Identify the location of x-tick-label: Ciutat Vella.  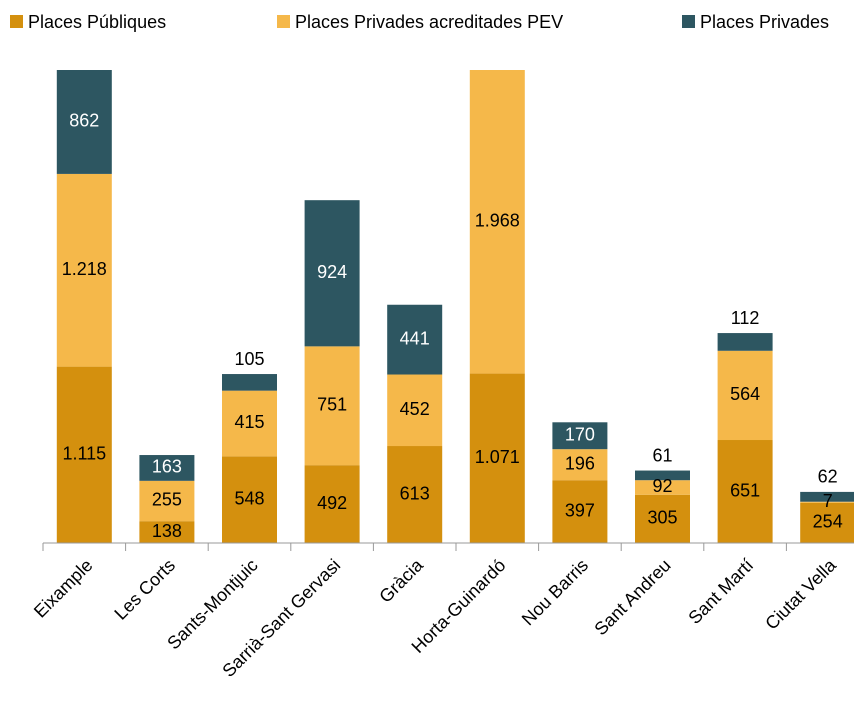
(800, 593).